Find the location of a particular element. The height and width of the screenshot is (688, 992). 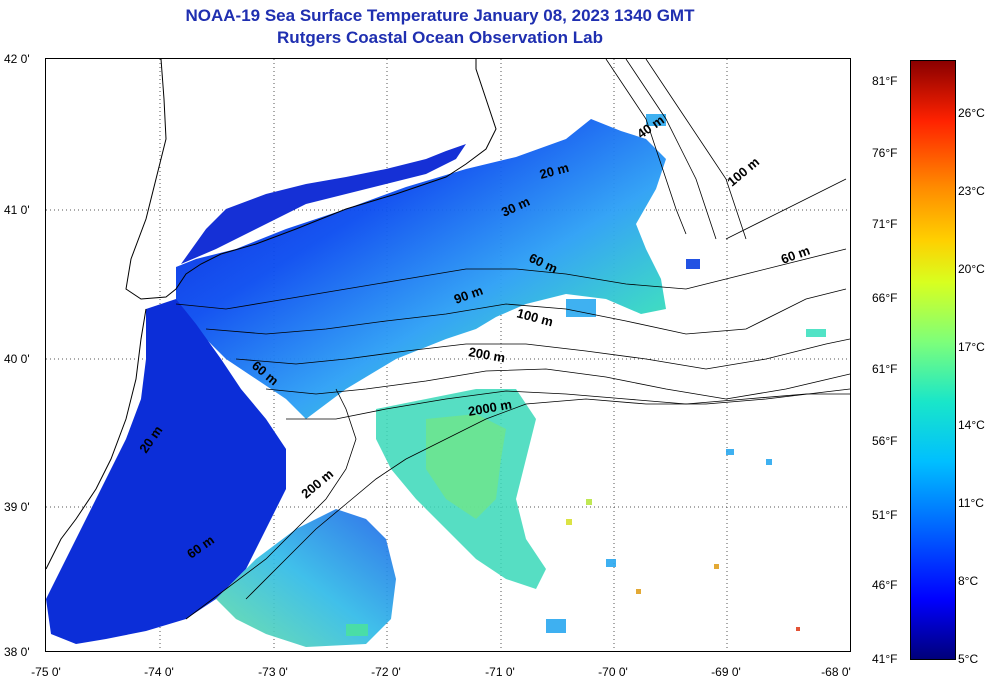

colorbar-c-label: 8°C is located at coordinates (968, 581).